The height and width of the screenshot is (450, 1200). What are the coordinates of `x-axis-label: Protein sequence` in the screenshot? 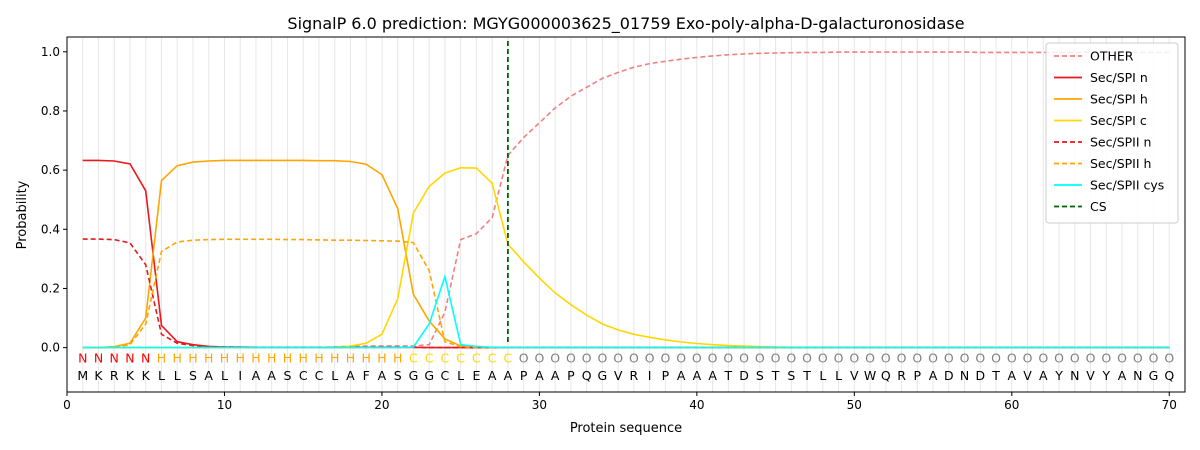 It's located at (626, 428).